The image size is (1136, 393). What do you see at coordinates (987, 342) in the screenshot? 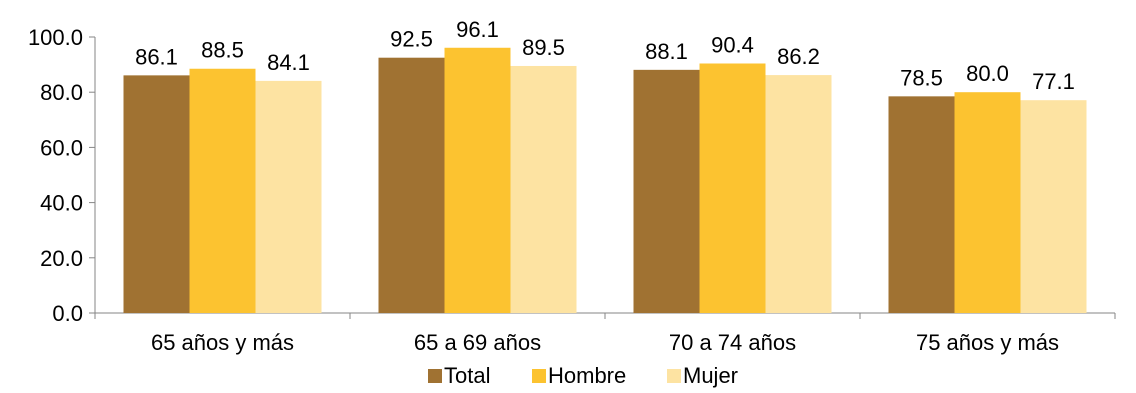
I see `x-category-label: 75 años y más` at bounding box center [987, 342].